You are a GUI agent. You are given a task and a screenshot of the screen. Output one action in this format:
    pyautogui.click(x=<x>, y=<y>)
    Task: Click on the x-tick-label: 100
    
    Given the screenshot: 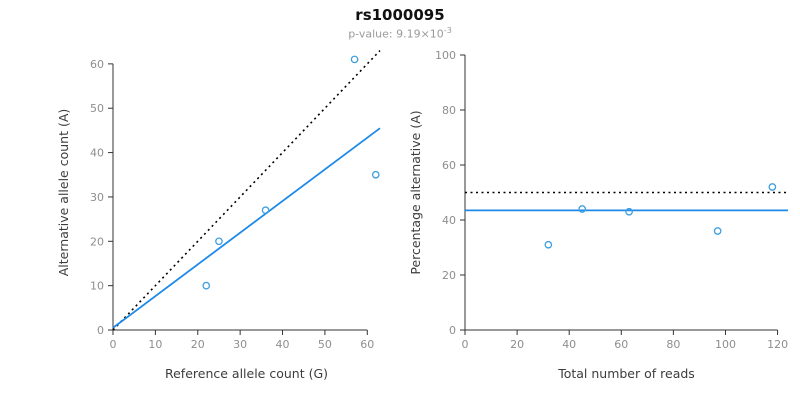 What is the action you would take?
    pyautogui.click(x=725, y=344)
    